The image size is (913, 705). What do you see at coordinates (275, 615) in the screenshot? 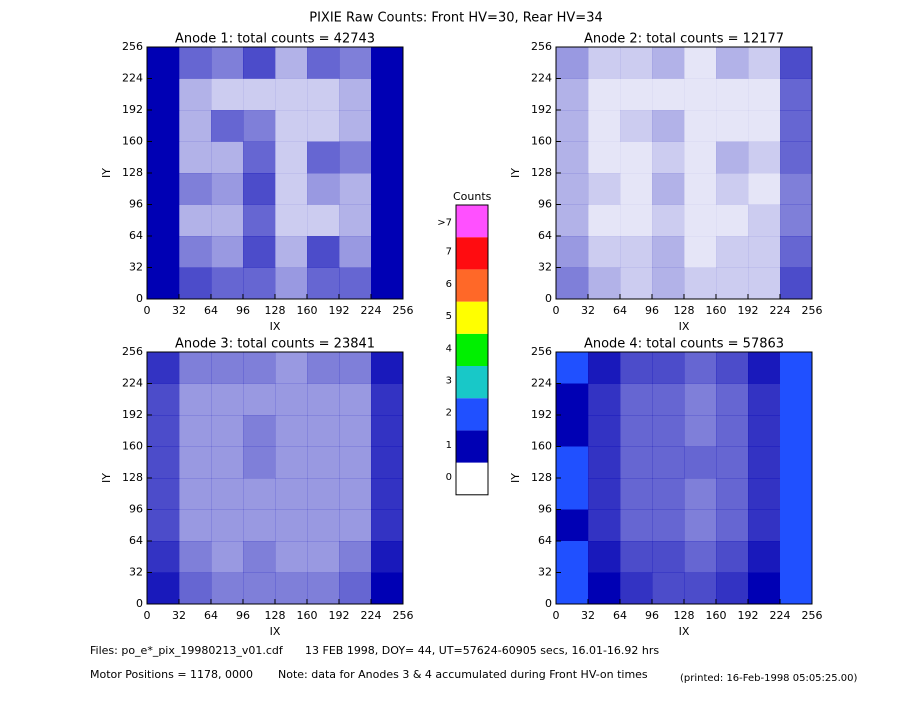
I see `x-tick-label: 128` at bounding box center [275, 615].